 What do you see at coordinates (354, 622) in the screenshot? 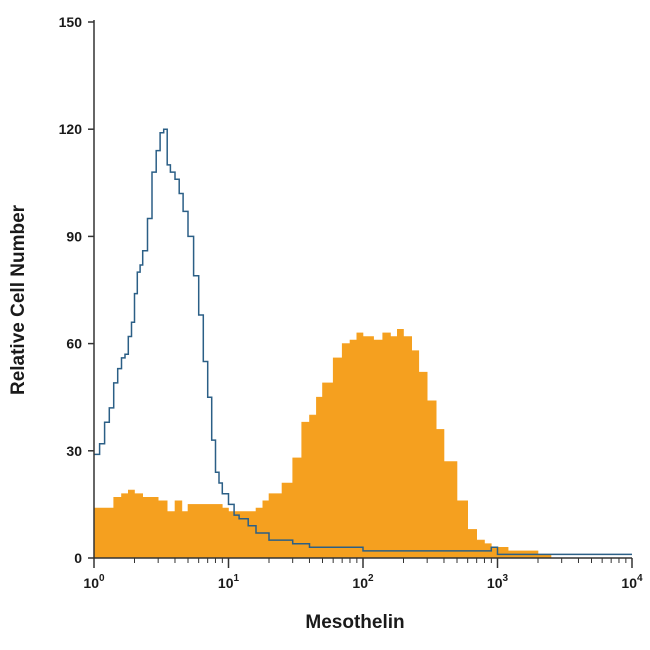
I see `x-axis-title: Mesothelin` at bounding box center [354, 622].